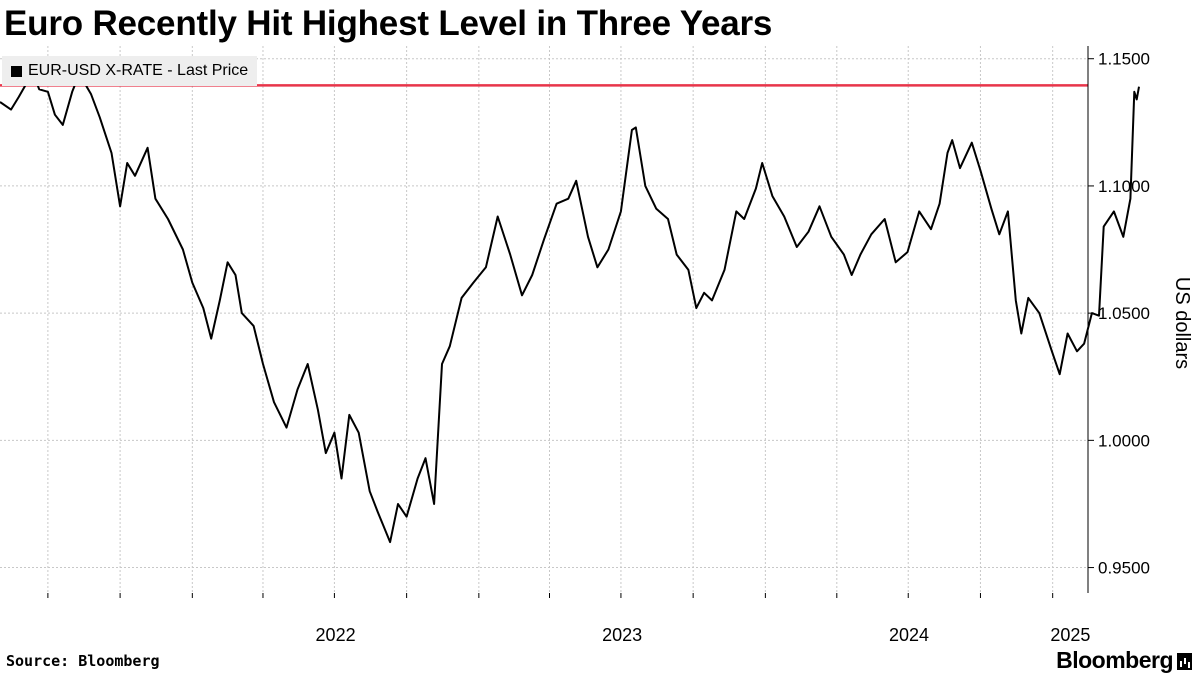  What do you see at coordinates (1124, 313) in the screenshot?
I see `y-tick-label: 1.0500` at bounding box center [1124, 313].